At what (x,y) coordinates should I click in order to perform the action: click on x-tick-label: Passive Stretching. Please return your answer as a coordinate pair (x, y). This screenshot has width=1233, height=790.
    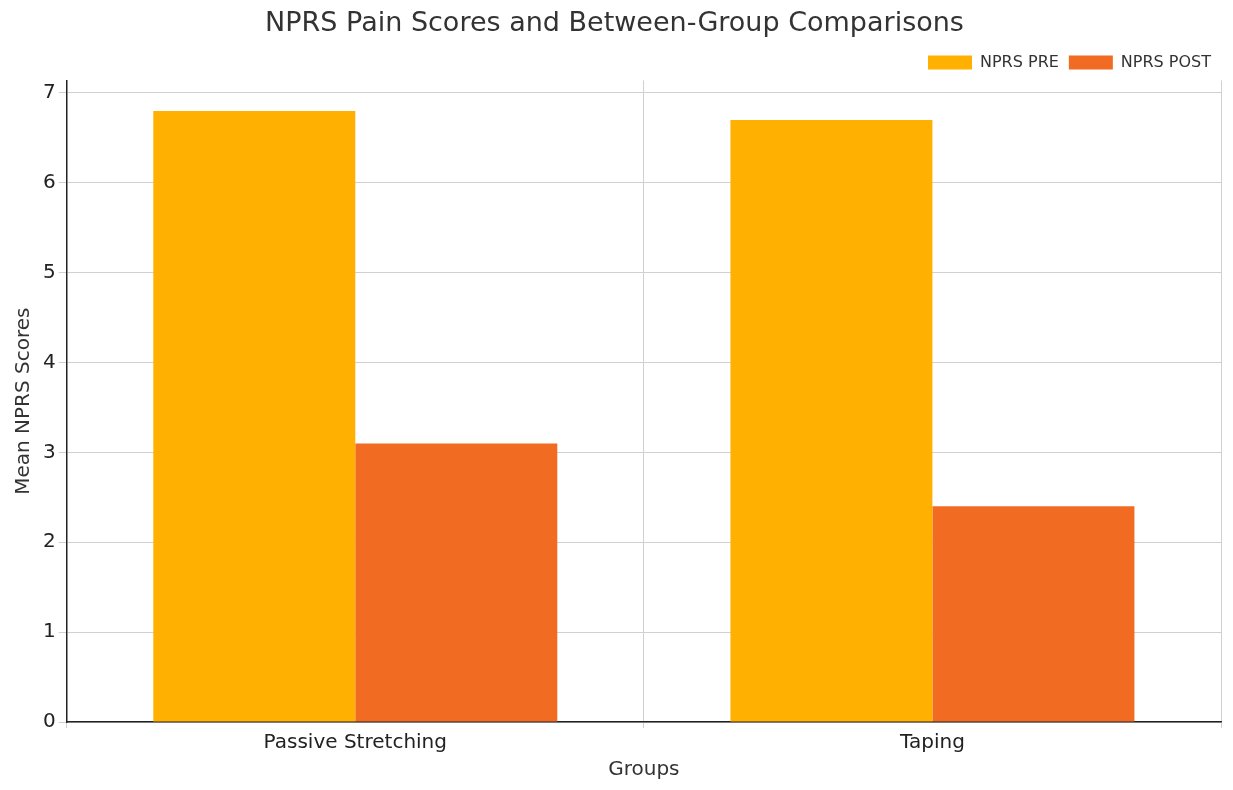
    Looking at the image, I should click on (355, 741).